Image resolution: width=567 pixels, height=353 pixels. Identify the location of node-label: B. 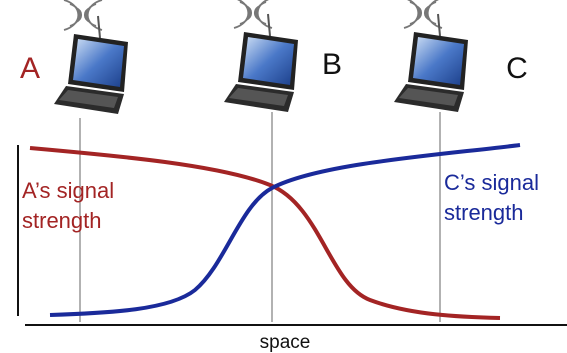
(332, 64).